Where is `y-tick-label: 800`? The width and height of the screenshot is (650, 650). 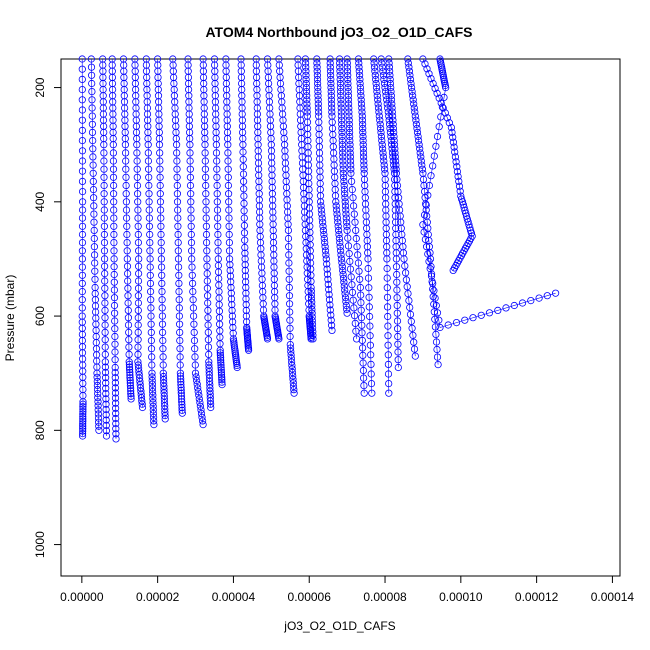 y-tick-label: 800 is located at coordinates (40, 430).